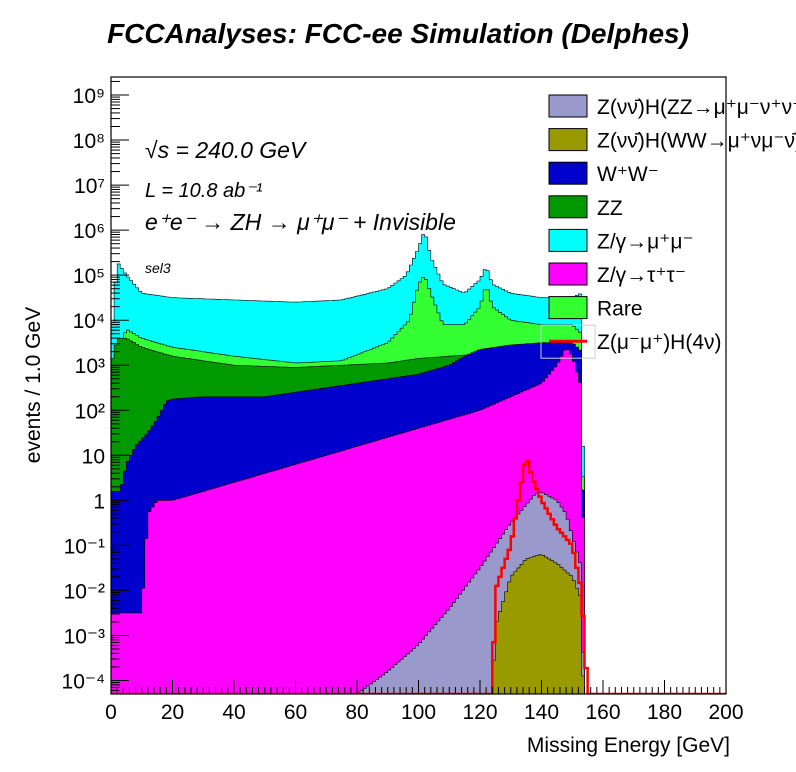  Describe the element at coordinates (628, 174) in the screenshot. I see `legend-label-2: W⁺W⁻` at that location.